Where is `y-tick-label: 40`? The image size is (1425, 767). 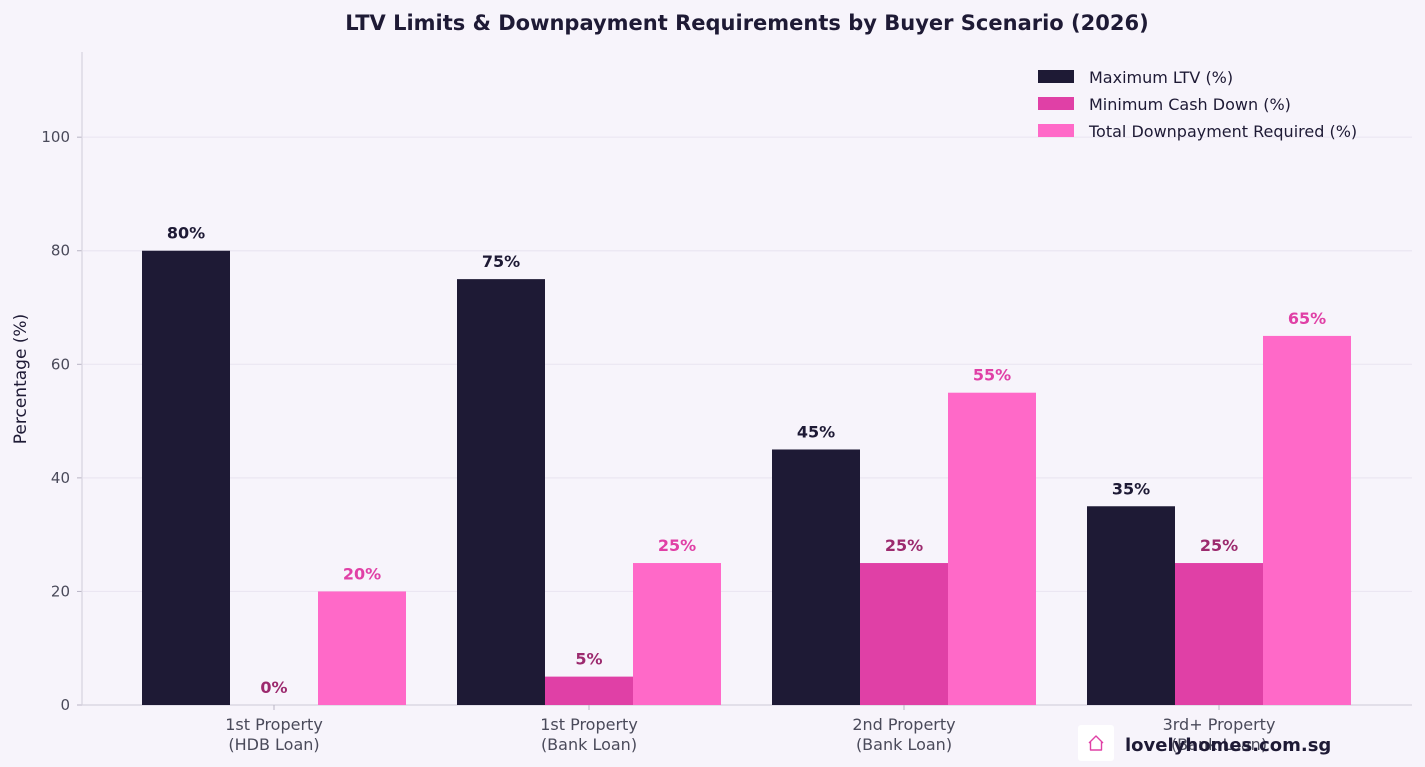 y-tick-label: 40 is located at coordinates (60, 478).